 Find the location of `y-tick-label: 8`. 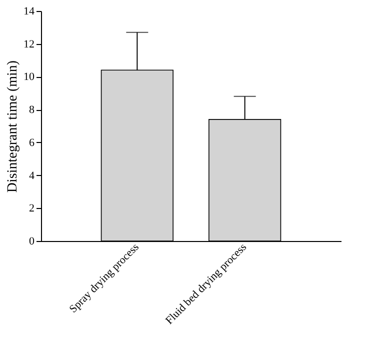

y-tick-label: 8 is located at coordinates (32, 110).